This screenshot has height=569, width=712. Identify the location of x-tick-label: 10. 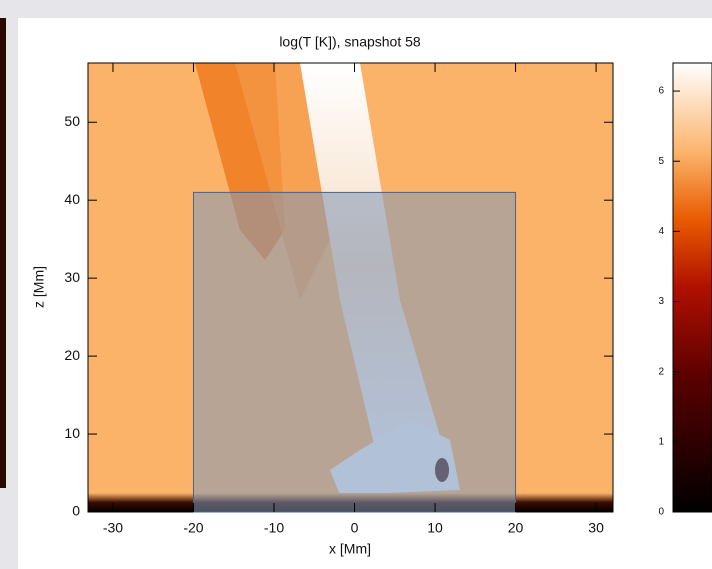
(435, 528).